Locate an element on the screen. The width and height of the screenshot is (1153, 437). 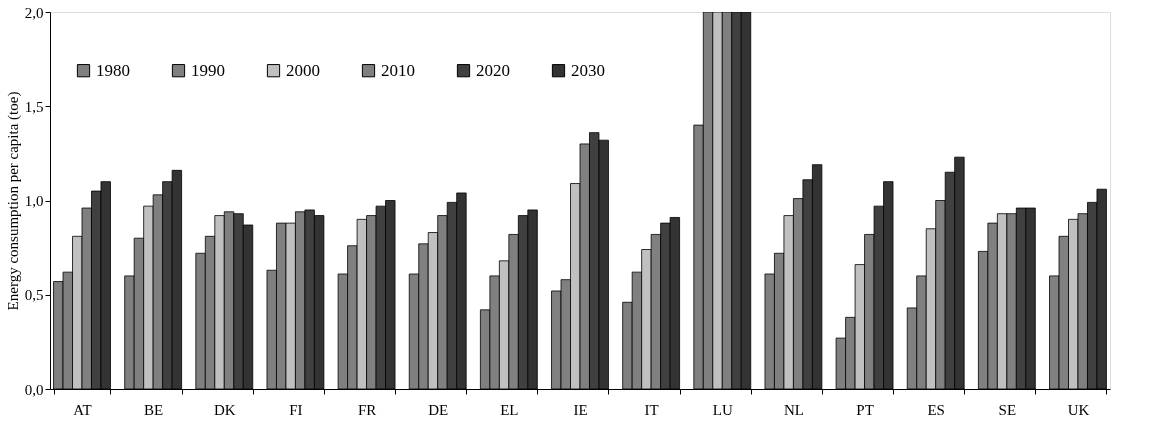
legend-label: 2000 is located at coordinates (303, 70).